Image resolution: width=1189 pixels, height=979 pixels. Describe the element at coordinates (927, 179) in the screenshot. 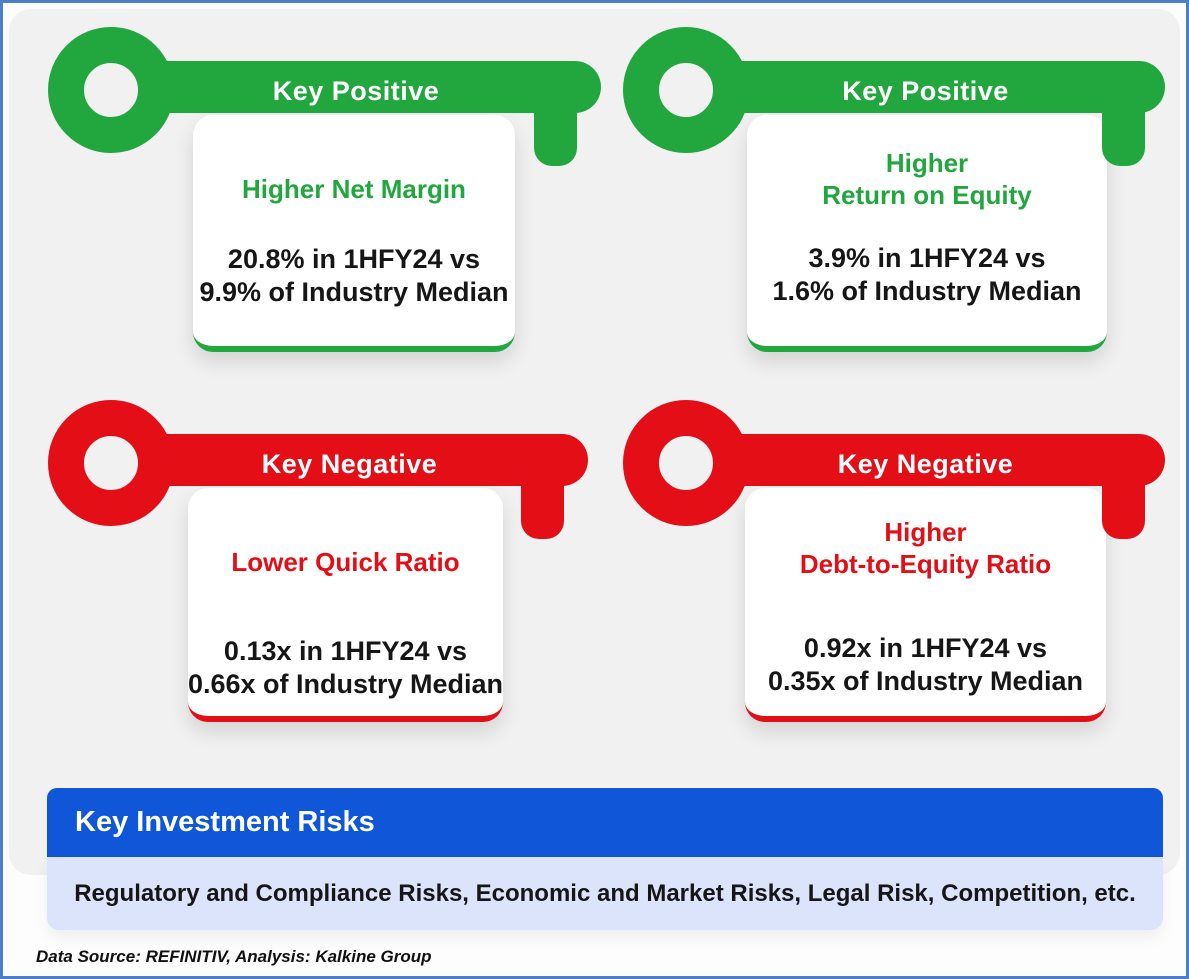

I see `card-title: Higher Return on Equity` at that location.